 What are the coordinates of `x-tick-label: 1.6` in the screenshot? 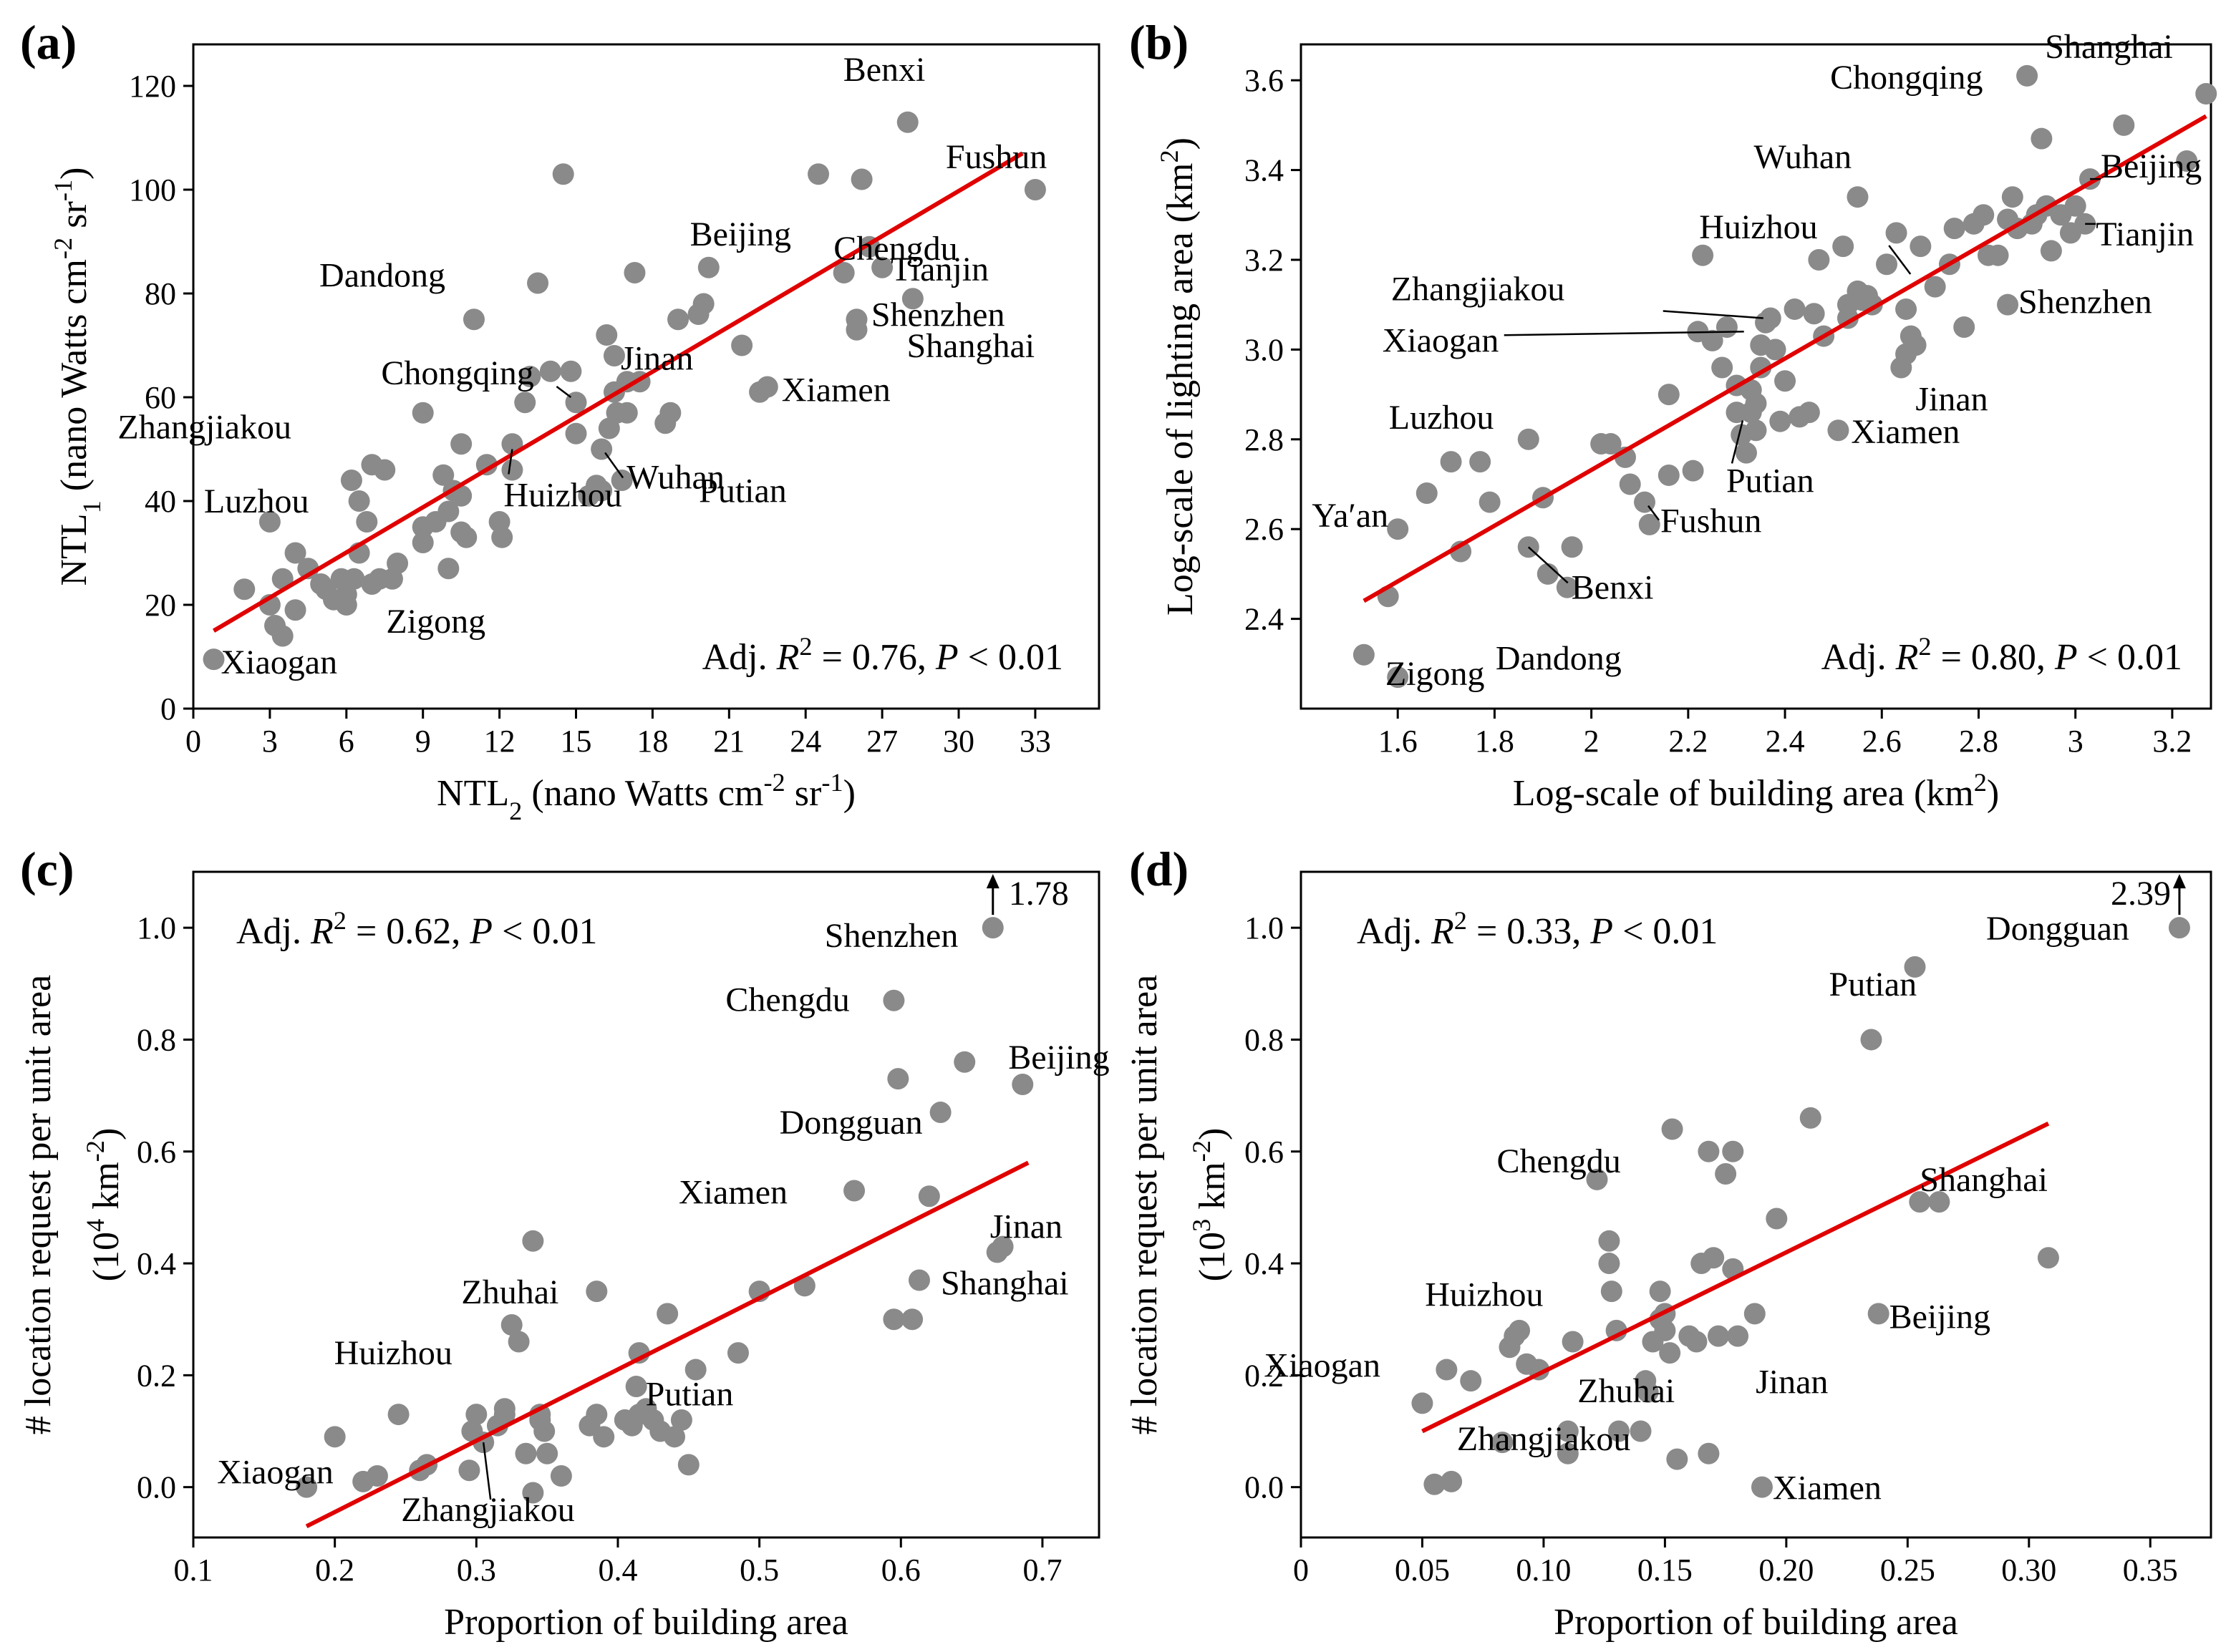 It's located at (1398, 741).